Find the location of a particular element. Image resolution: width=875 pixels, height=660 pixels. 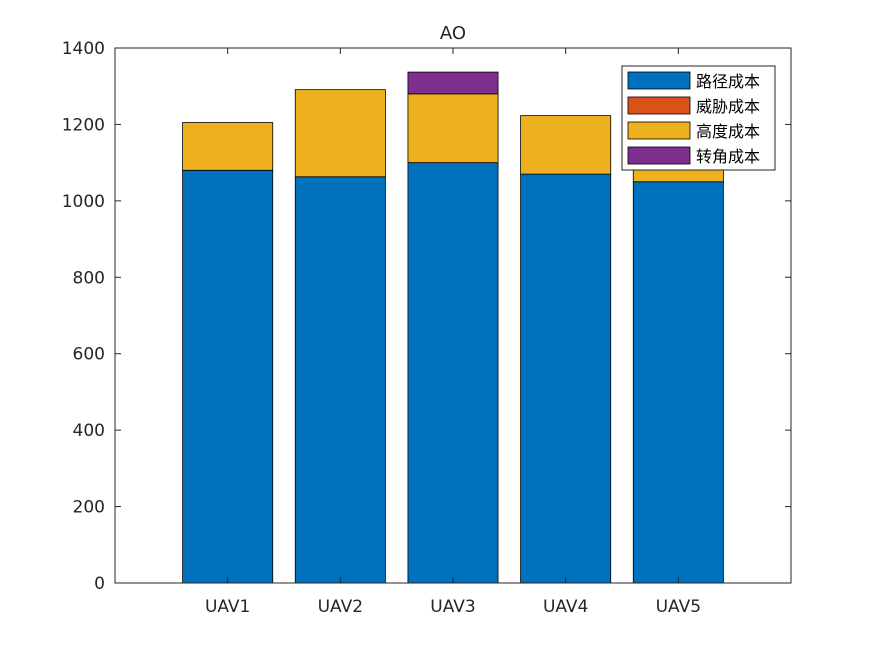

y-tick-label: 600 is located at coordinates (89, 355).